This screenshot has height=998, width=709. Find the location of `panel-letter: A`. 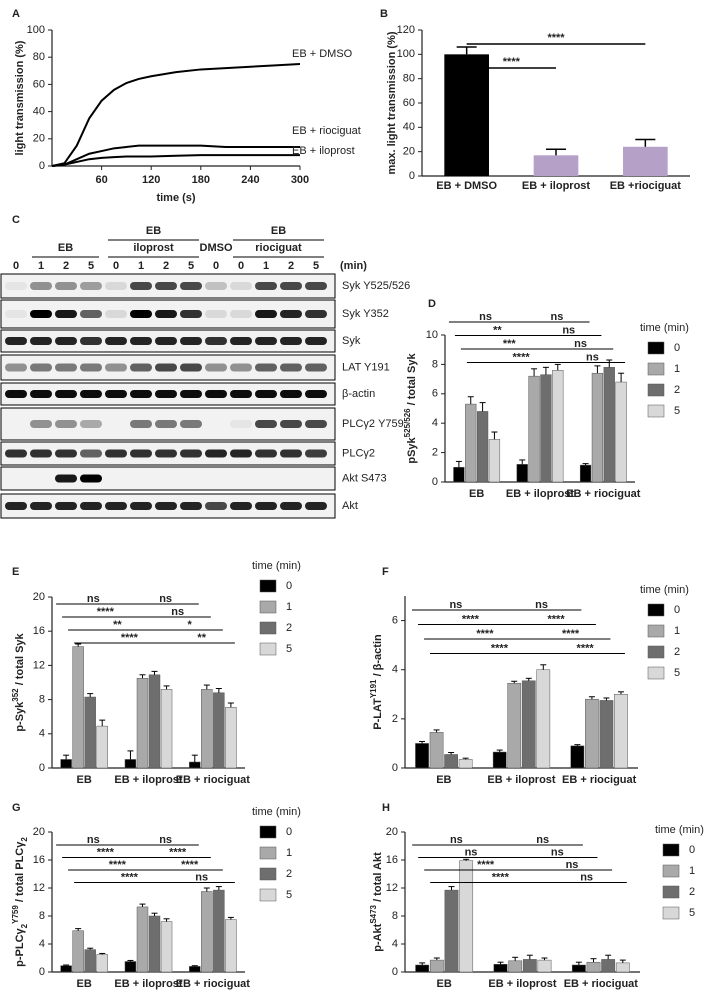

panel-letter: A is located at coordinates (16, 14).